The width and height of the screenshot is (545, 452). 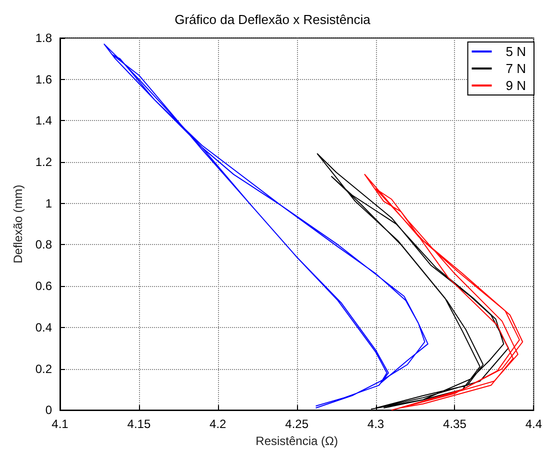 What do you see at coordinates (18, 224) in the screenshot?
I see `y-axis-title: Deflexão (mm)` at bounding box center [18, 224].